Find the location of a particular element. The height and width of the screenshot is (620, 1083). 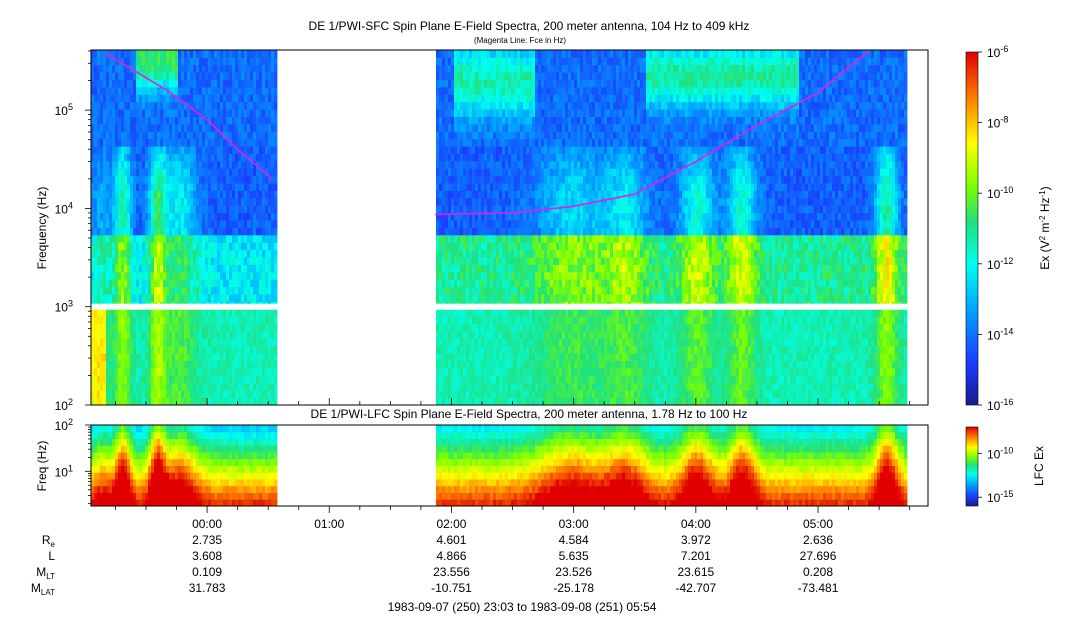

sfc-colorbar is located at coordinates (972, 228).